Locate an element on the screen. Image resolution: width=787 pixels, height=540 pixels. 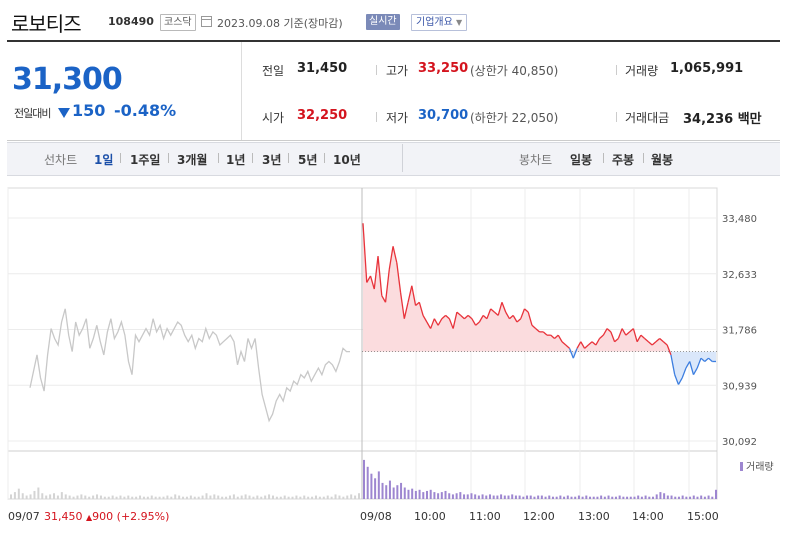
down-arrow-icon is located at coordinates (64, 113).